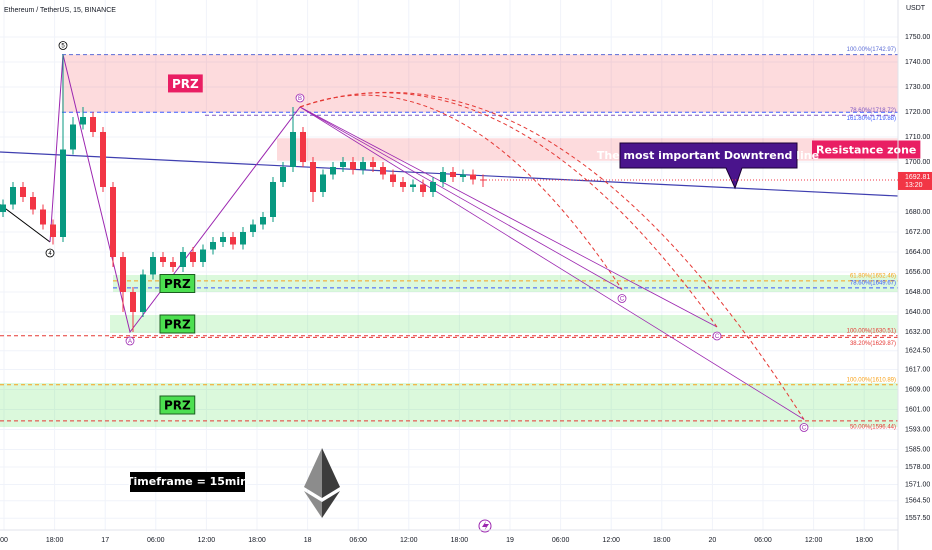 The height and width of the screenshot is (550, 932). I want to click on y-tick-label: 1578.00, so click(917, 467).